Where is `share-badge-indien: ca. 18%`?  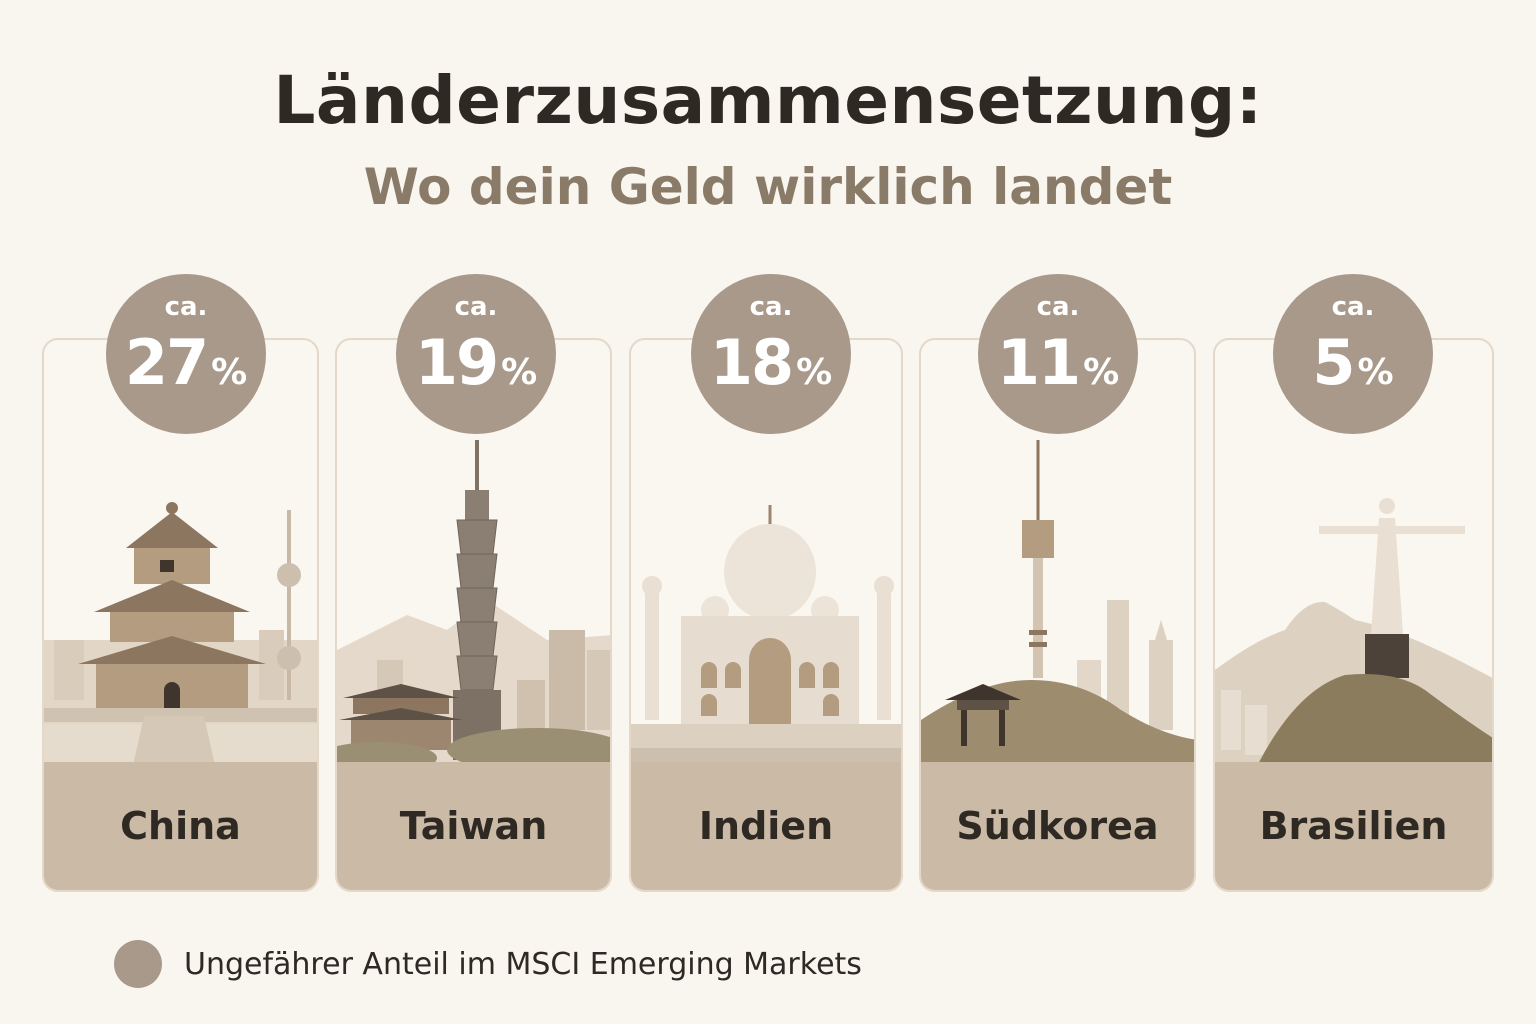 share-badge-indien: ca. 18% is located at coordinates (771, 354).